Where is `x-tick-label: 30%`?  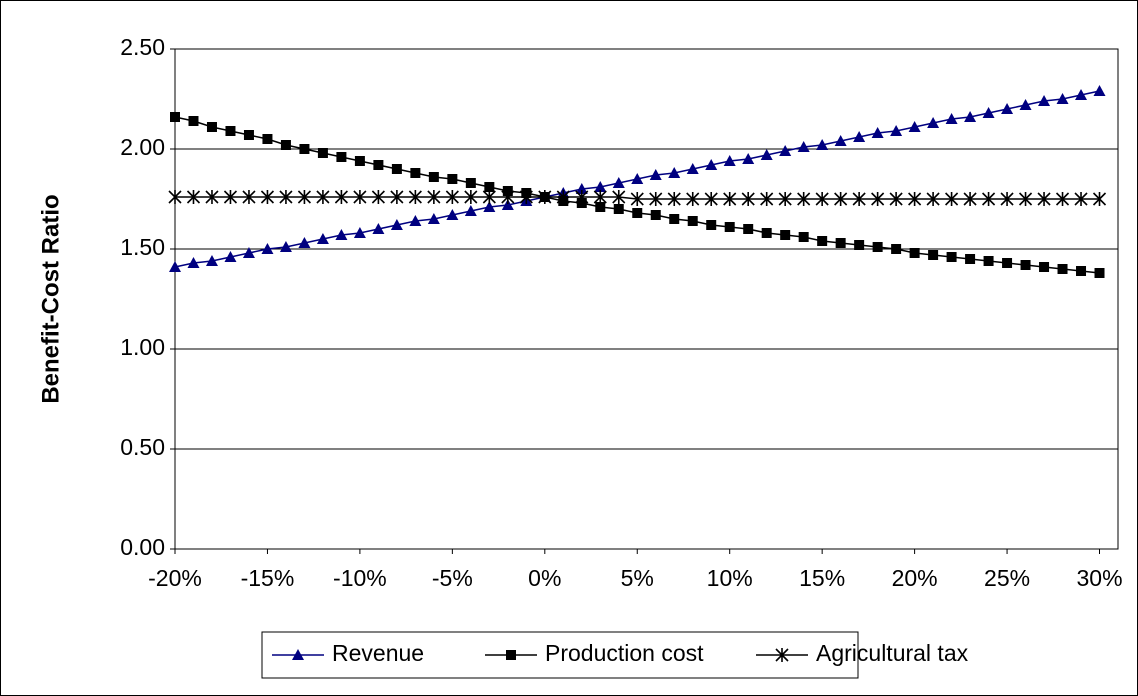 x-tick-label: 30% is located at coordinates (1099, 578).